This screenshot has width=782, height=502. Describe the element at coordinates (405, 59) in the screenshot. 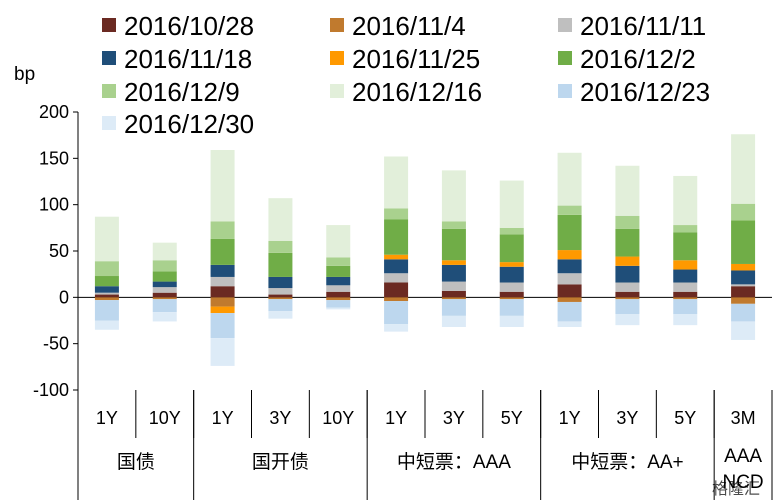

I see `legend-item: 2016/11/25` at that location.